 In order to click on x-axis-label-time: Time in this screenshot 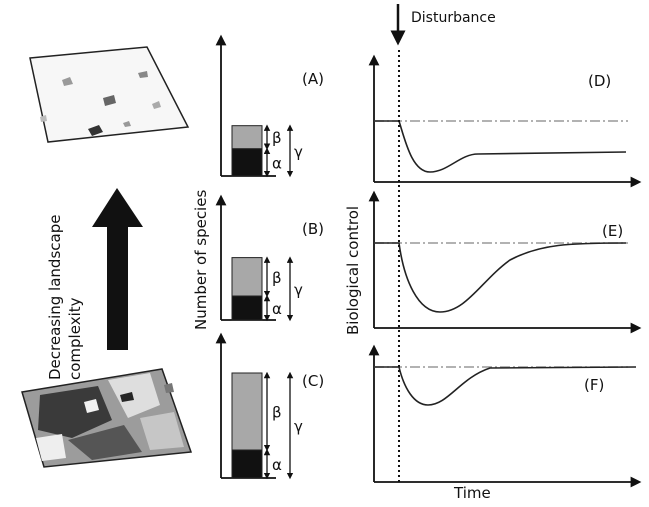, I will do `click(472, 493)`.